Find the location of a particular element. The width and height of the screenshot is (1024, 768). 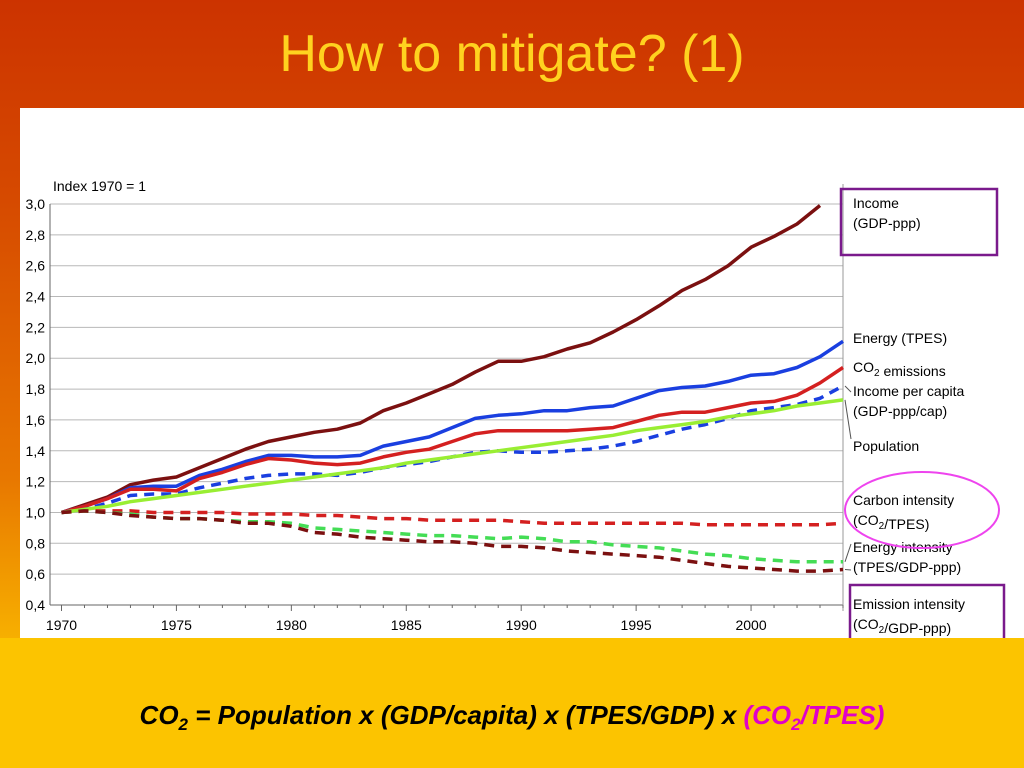

y-tick-label: 1,0 is located at coordinates (36, 512).